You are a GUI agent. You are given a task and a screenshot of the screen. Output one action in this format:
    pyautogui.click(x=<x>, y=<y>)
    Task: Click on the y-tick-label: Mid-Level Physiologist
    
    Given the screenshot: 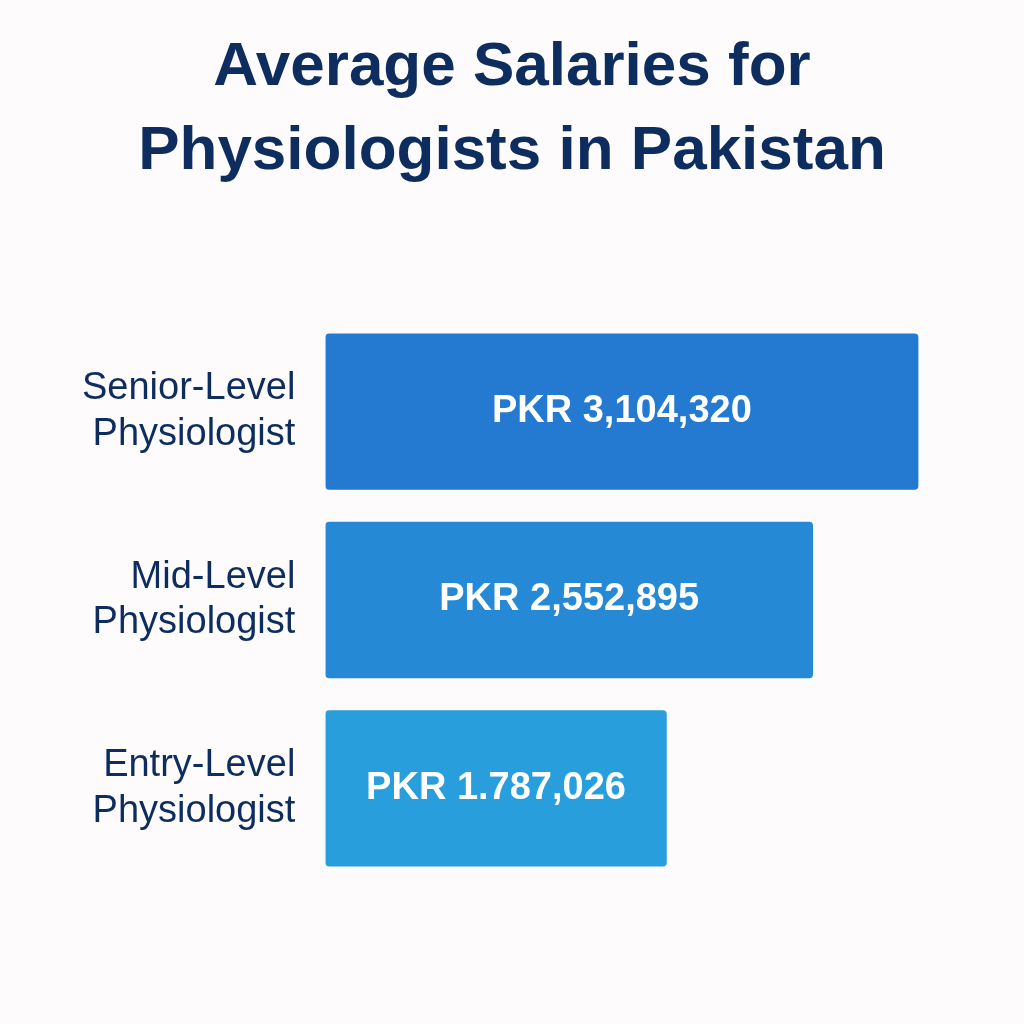 What is the action you would take?
    pyautogui.click(x=194, y=597)
    